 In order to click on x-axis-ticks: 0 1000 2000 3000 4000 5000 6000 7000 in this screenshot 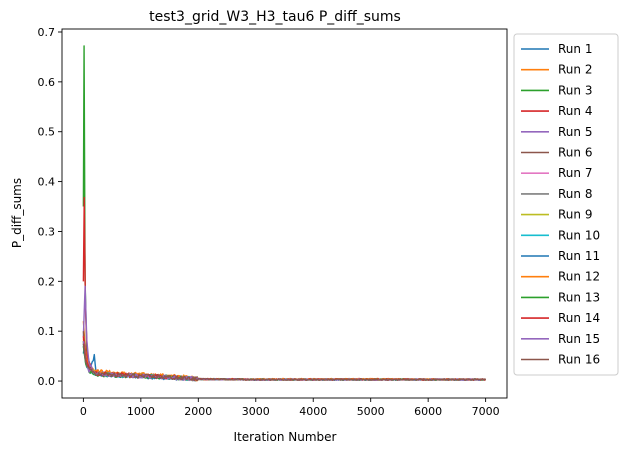, I will do `click(290, 408)`.